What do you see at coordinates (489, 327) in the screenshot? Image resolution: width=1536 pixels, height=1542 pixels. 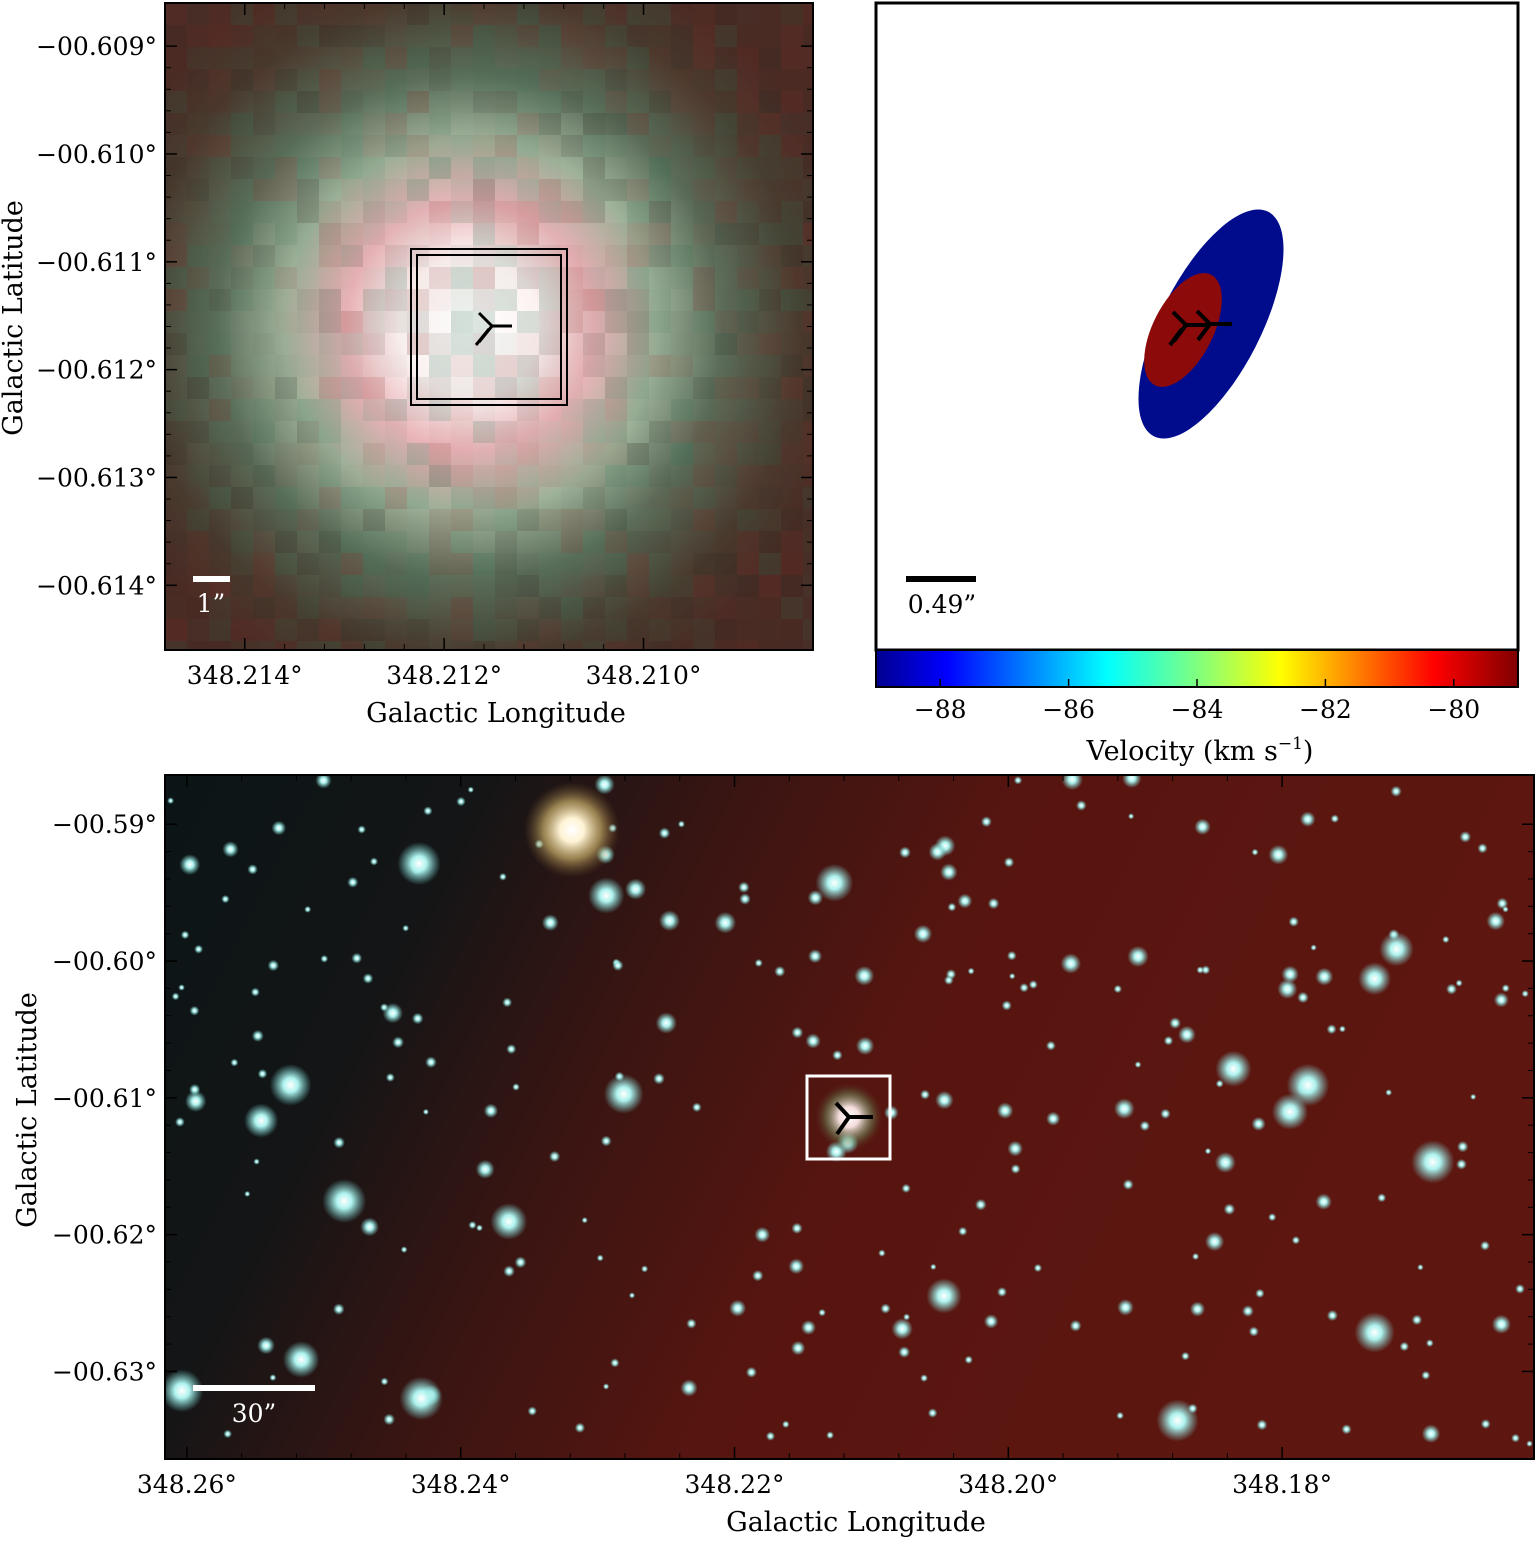 I see `source-box-outer` at bounding box center [489, 327].